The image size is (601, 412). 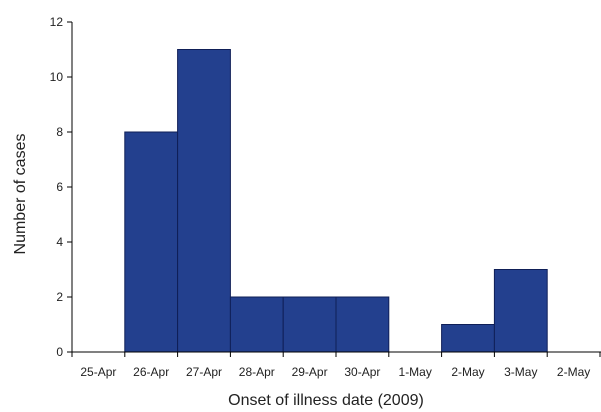 What do you see at coordinates (151, 372) in the screenshot?
I see `x-tick-label-1: 26-Apr` at bounding box center [151, 372].